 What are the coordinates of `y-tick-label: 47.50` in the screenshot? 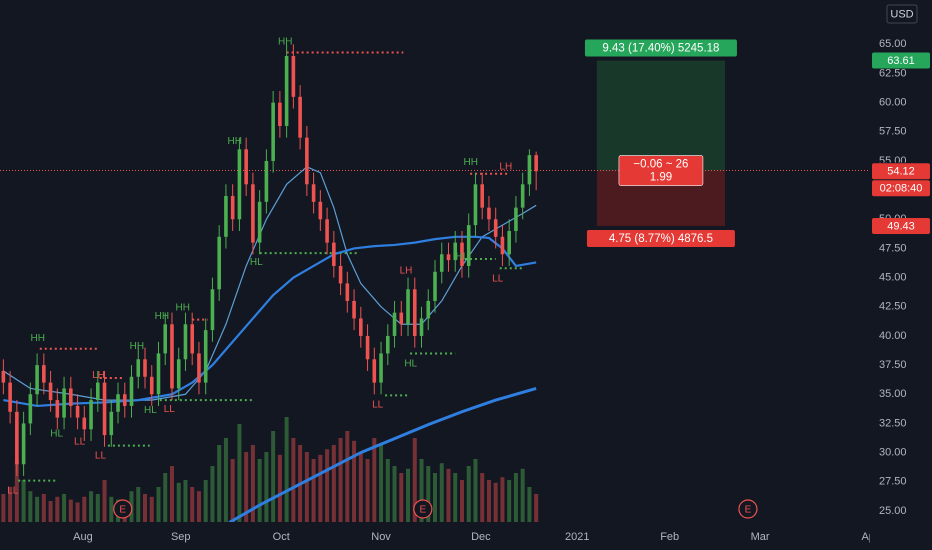 It's located at (893, 248).